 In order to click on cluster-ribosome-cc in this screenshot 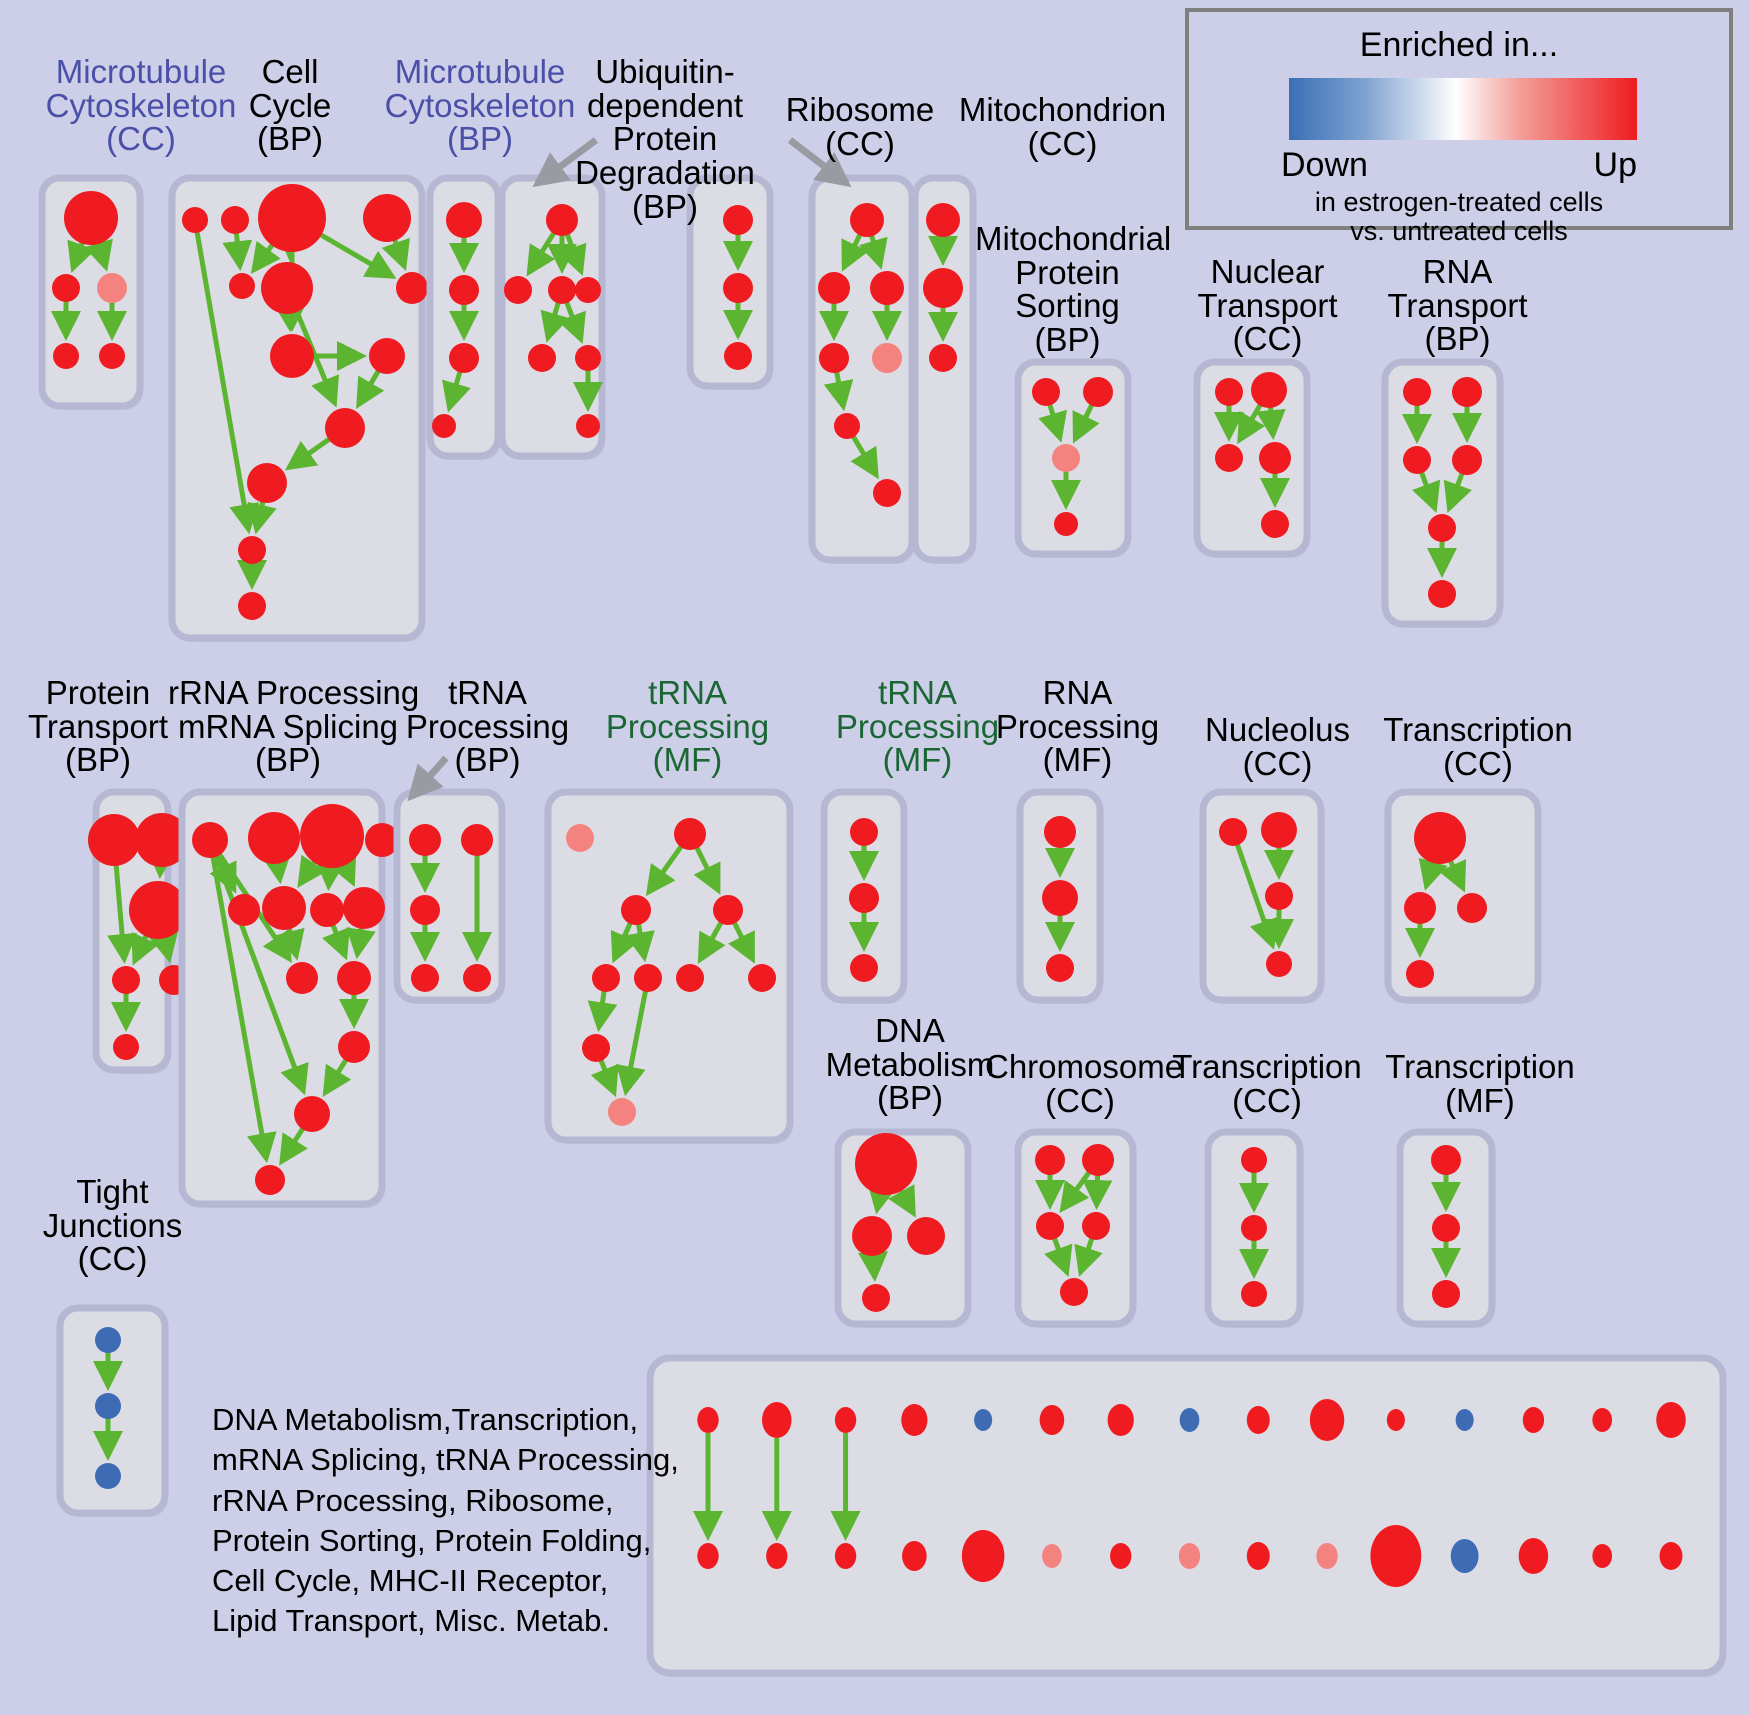, I will do `click(862, 369)`.